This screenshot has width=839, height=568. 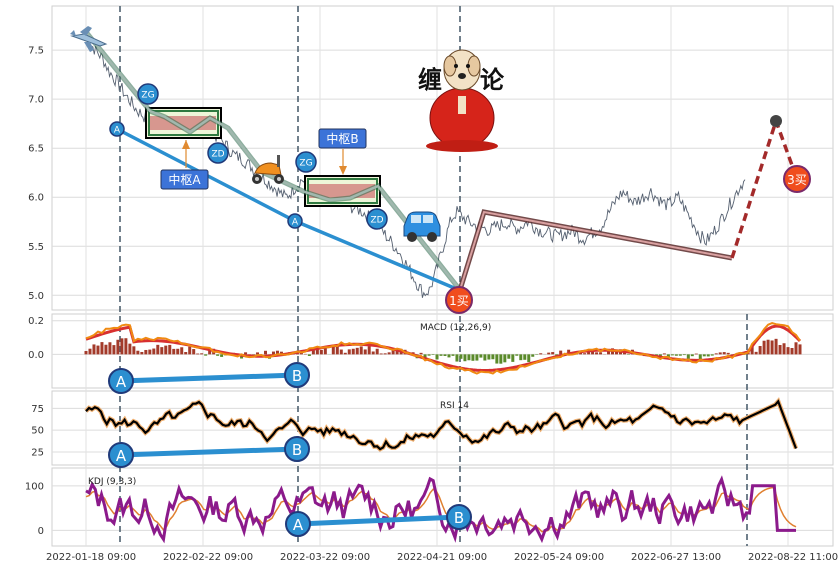 I want to click on svg-text: 1买, so click(x=459, y=301).